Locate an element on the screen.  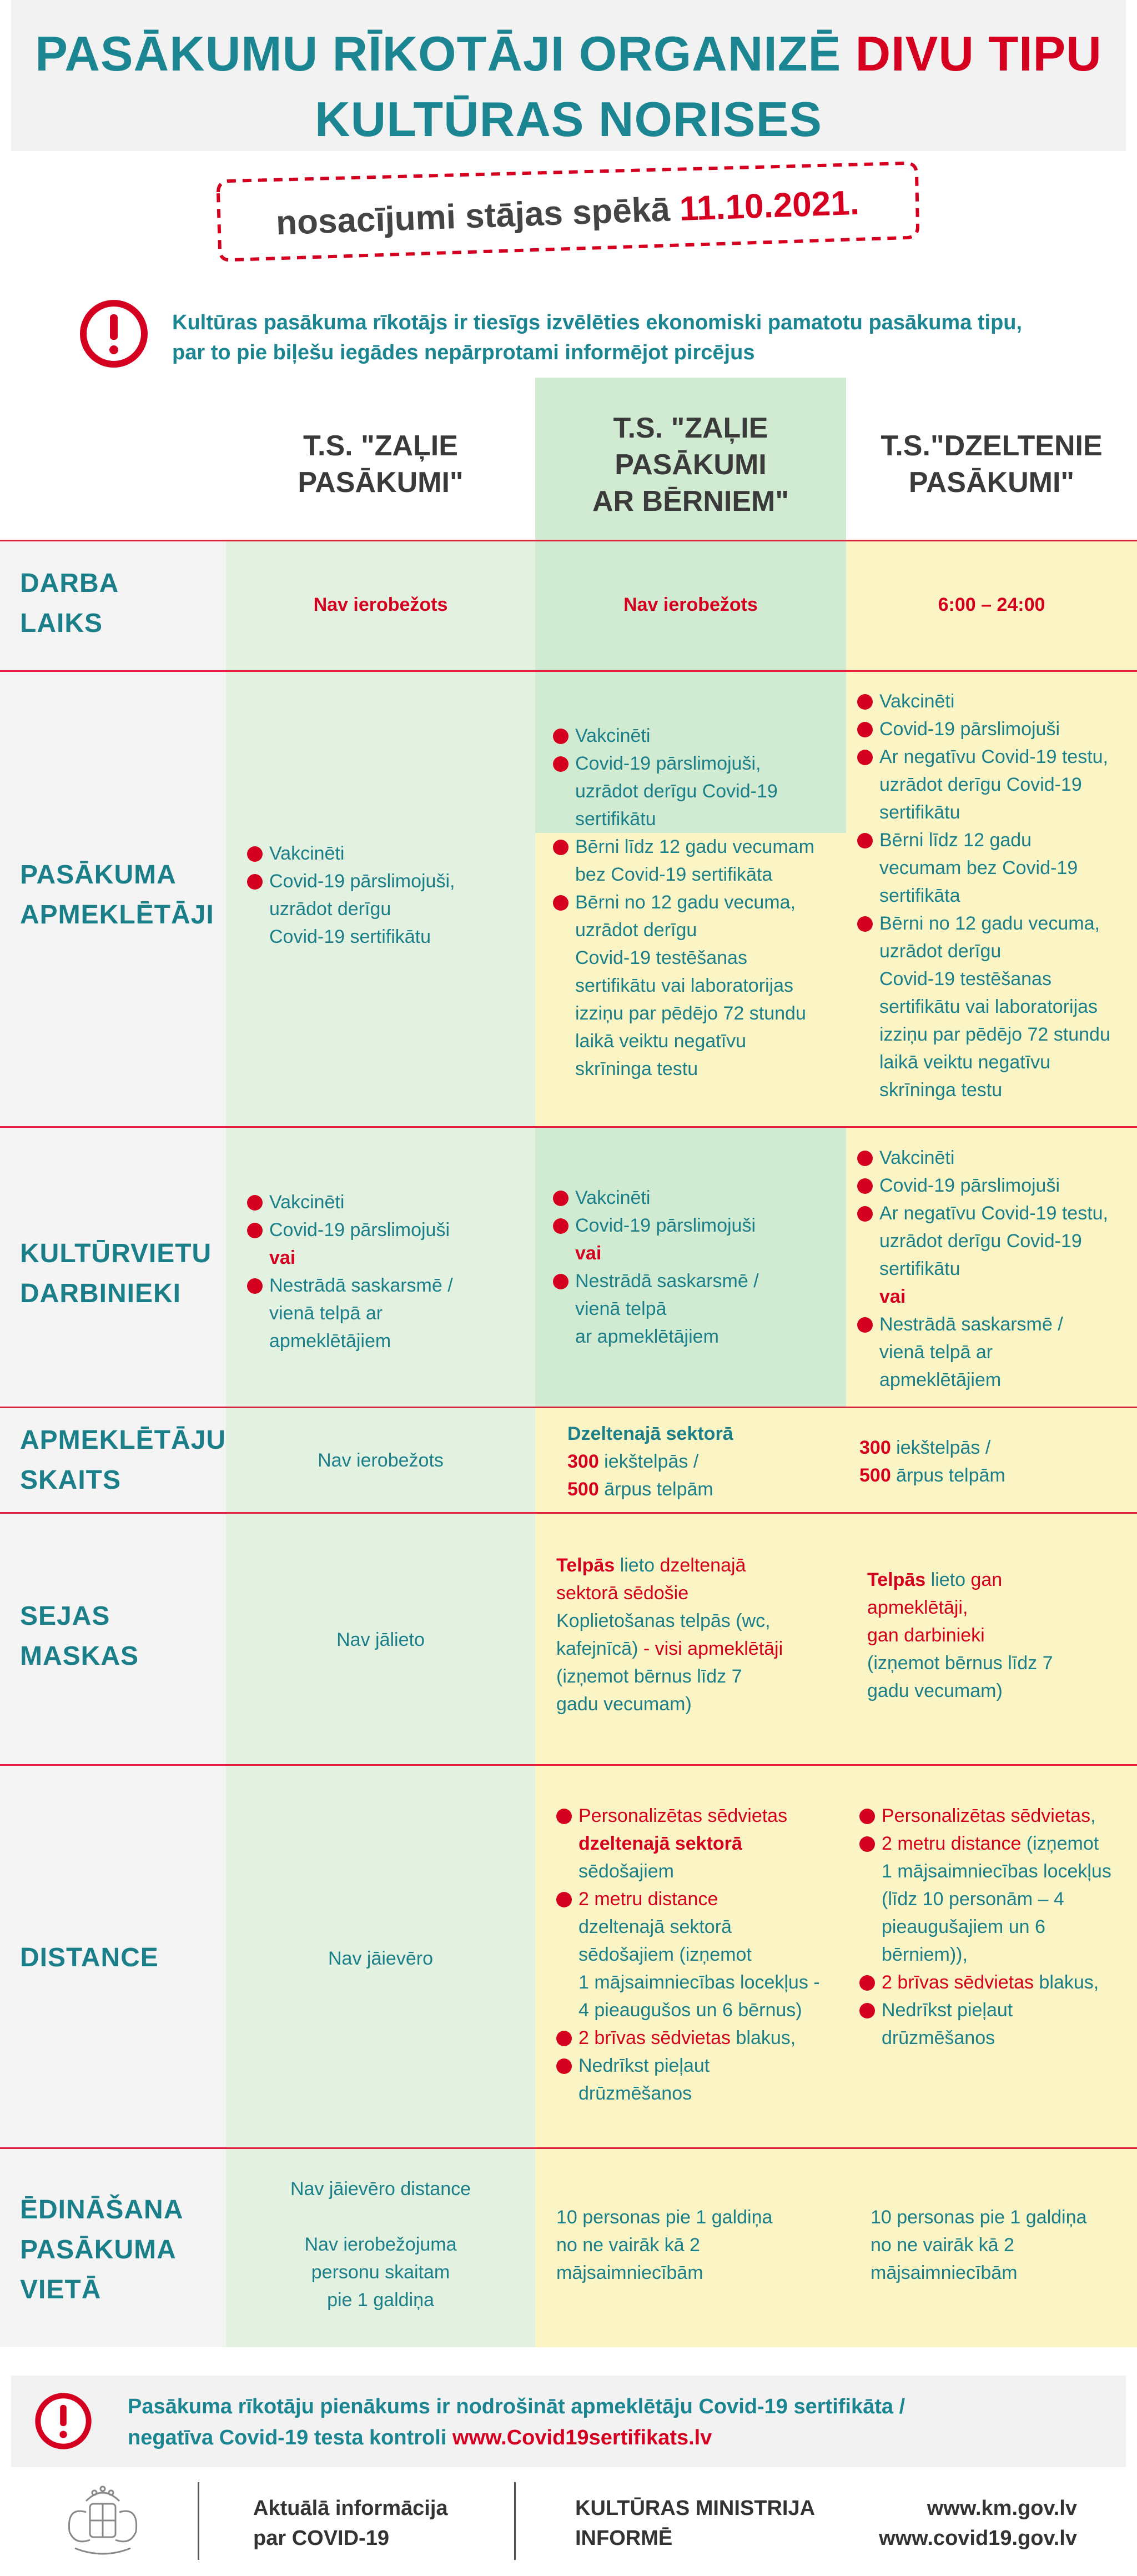
footer-info-line: Aktuālā informācija is located at coordinates (350, 2508).